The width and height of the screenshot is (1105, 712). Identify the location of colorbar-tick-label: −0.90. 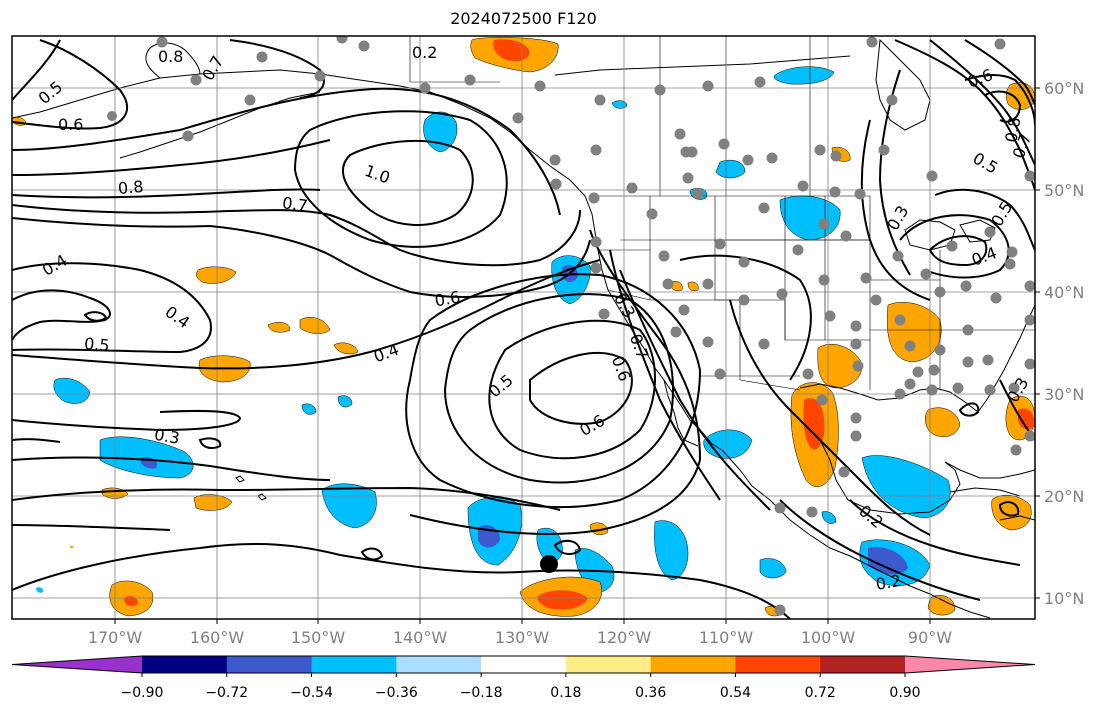
(142, 693).